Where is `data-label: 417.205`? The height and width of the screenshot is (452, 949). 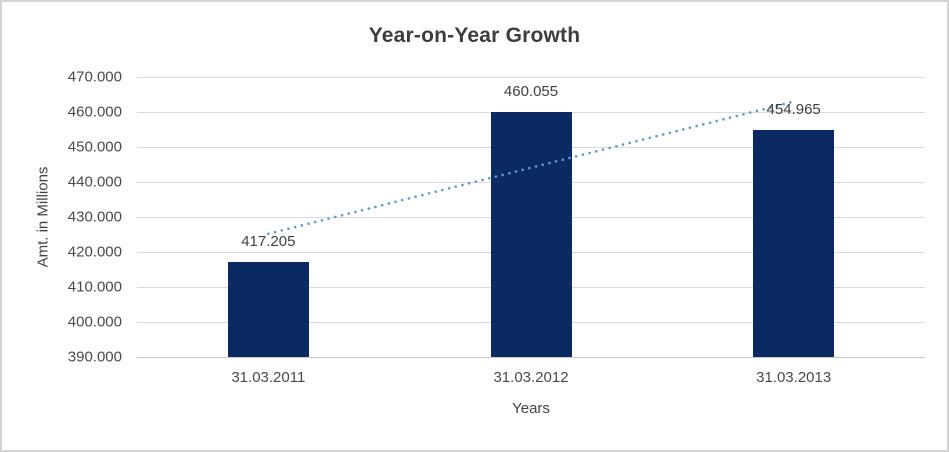
data-label: 417.205 is located at coordinates (268, 241).